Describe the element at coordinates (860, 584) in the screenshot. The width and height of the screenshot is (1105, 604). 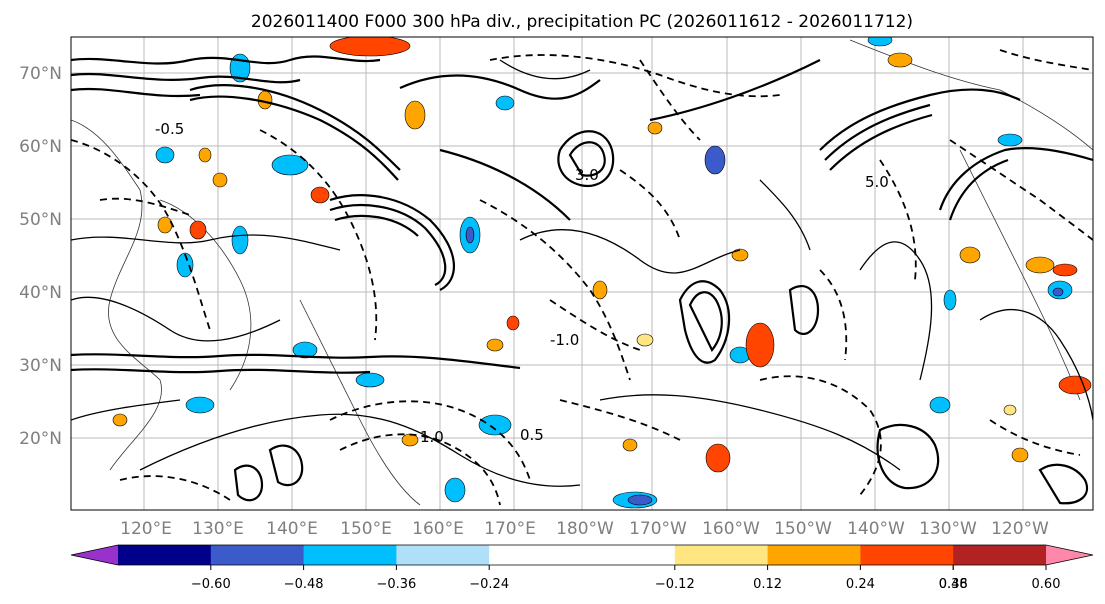
I see `colorbar-tick-label: 0.24` at that location.